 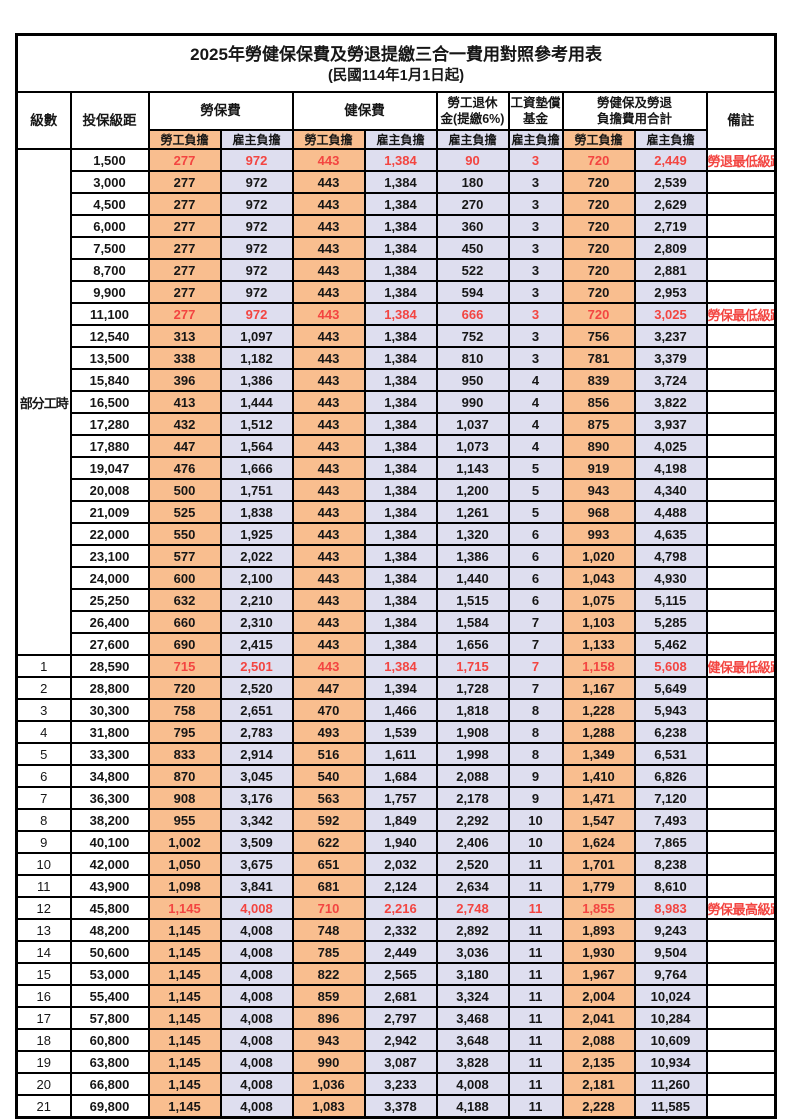 What do you see at coordinates (598, 380) in the screenshot?
I see `cell-total-employee: 839` at bounding box center [598, 380].